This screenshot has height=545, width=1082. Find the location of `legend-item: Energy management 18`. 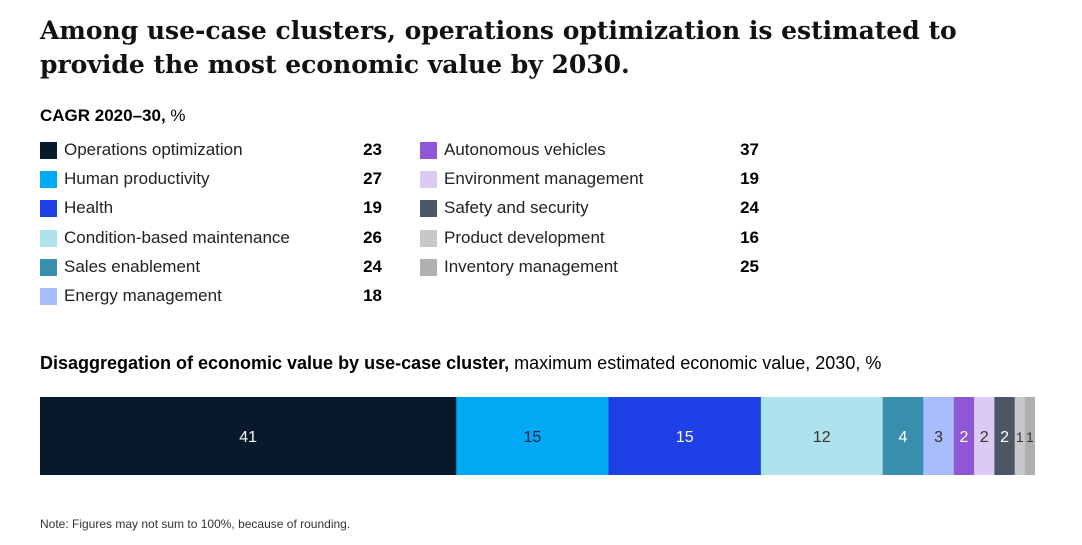

legend-item: Energy management 18 is located at coordinates (212, 300).